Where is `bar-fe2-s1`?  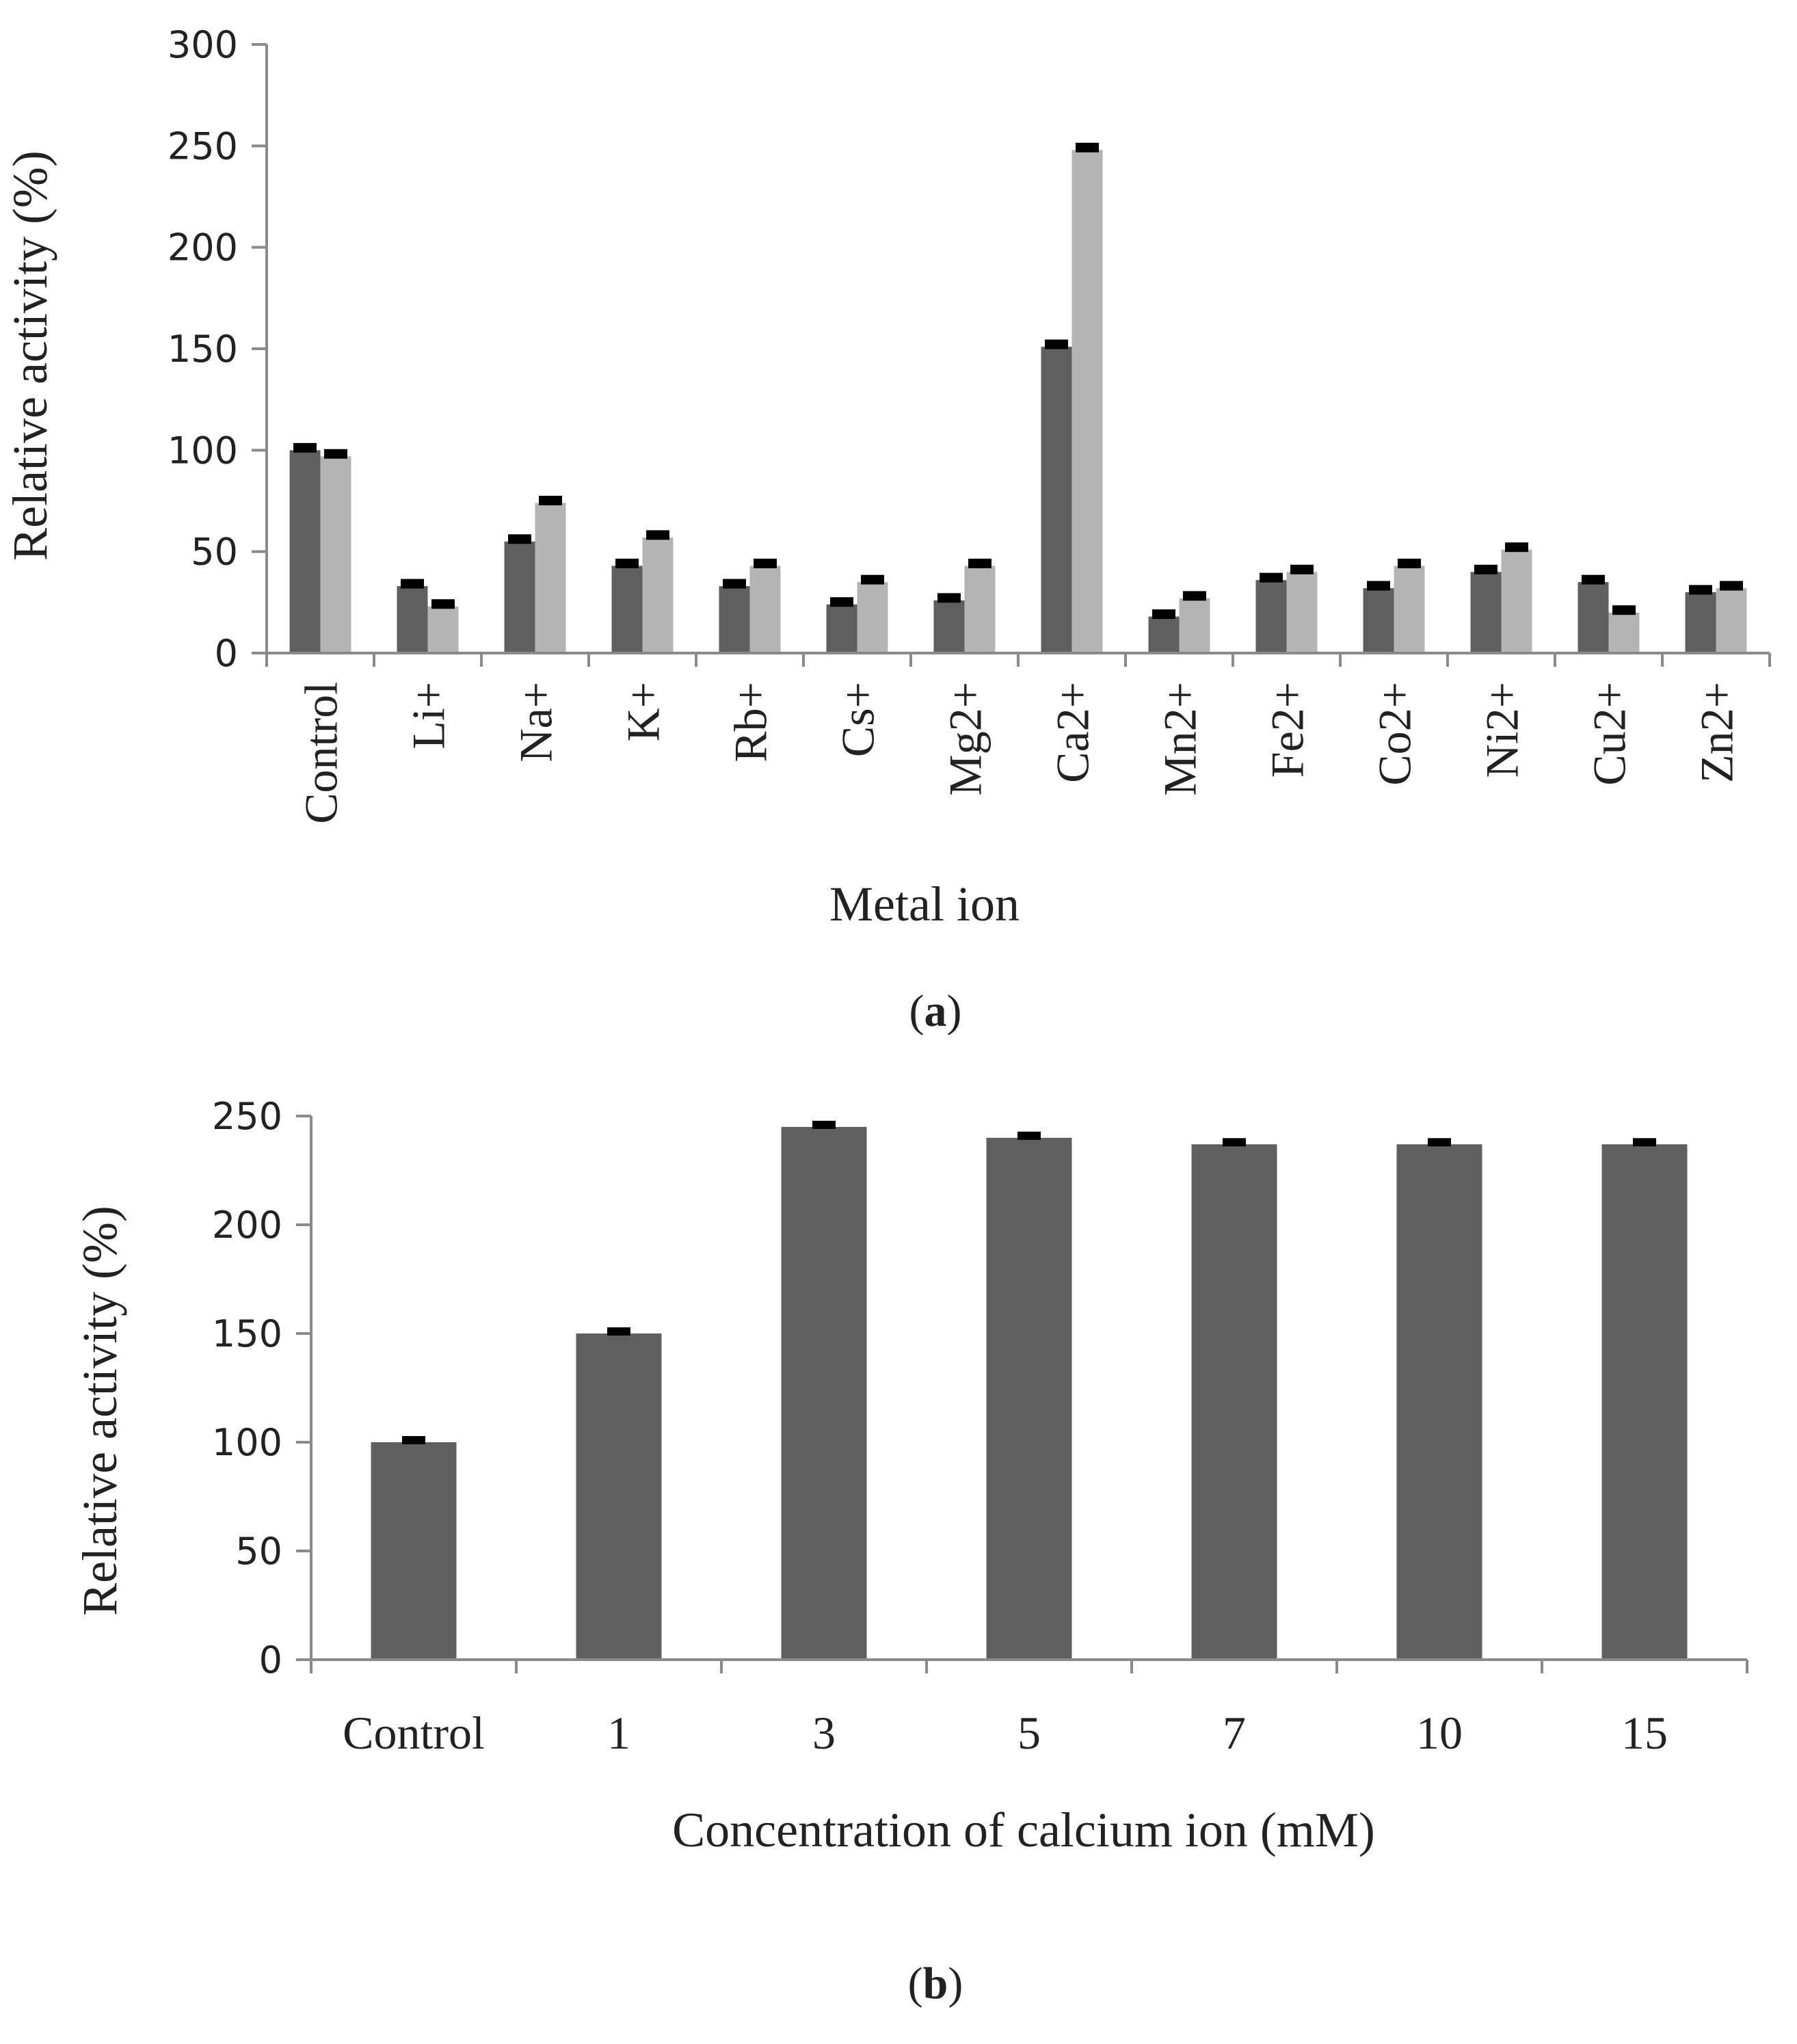 bar-fe2-s1 is located at coordinates (1271, 616).